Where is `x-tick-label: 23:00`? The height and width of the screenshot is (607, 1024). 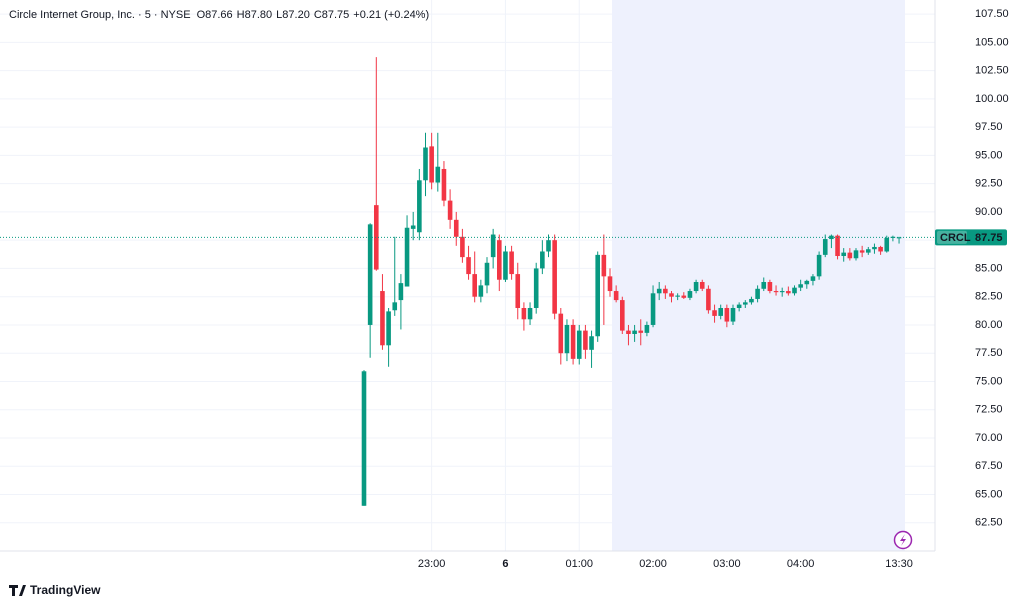
x-tick-label: 23:00 is located at coordinates (432, 564).